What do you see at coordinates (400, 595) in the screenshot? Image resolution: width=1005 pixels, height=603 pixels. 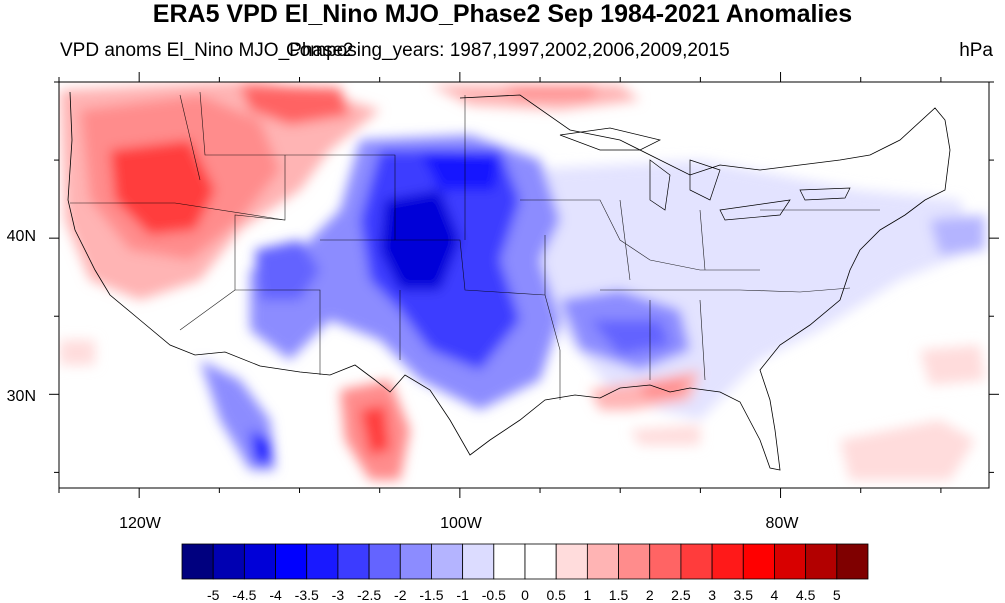 I see `colorbar-label: -2` at bounding box center [400, 595].